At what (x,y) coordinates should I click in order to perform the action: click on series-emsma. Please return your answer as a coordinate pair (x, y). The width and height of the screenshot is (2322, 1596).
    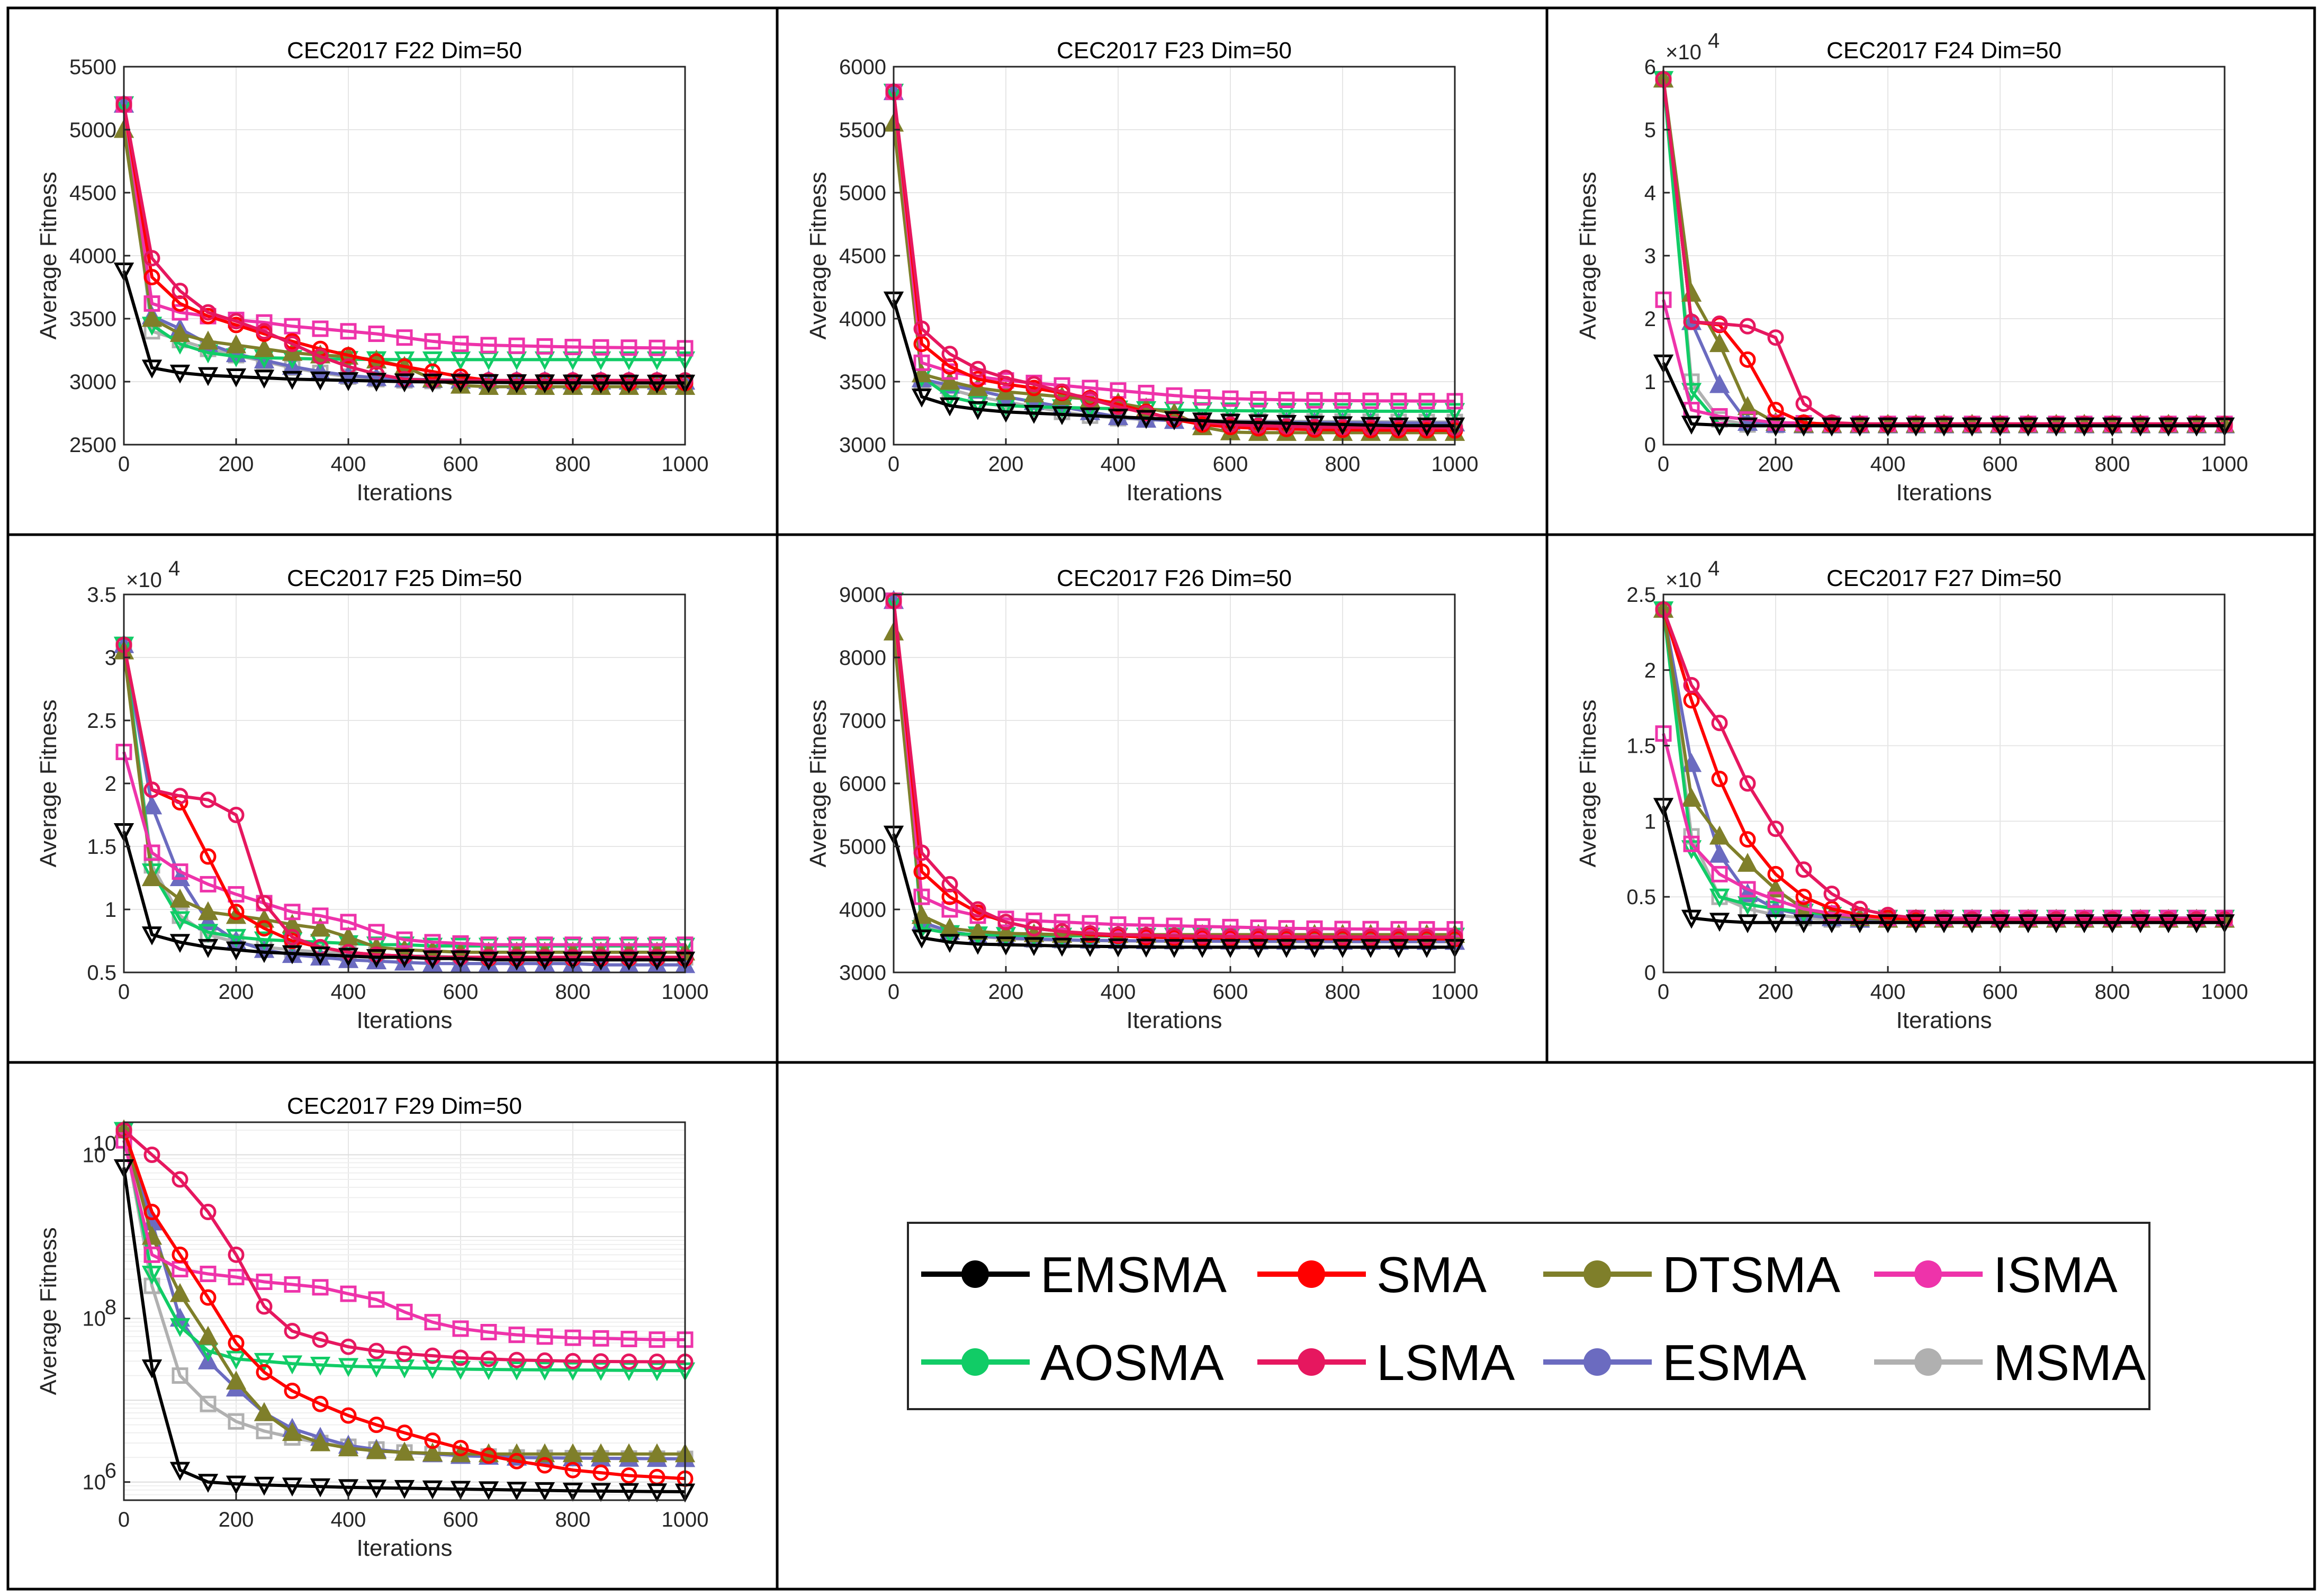
    Looking at the image, I should click on (1944, 866).